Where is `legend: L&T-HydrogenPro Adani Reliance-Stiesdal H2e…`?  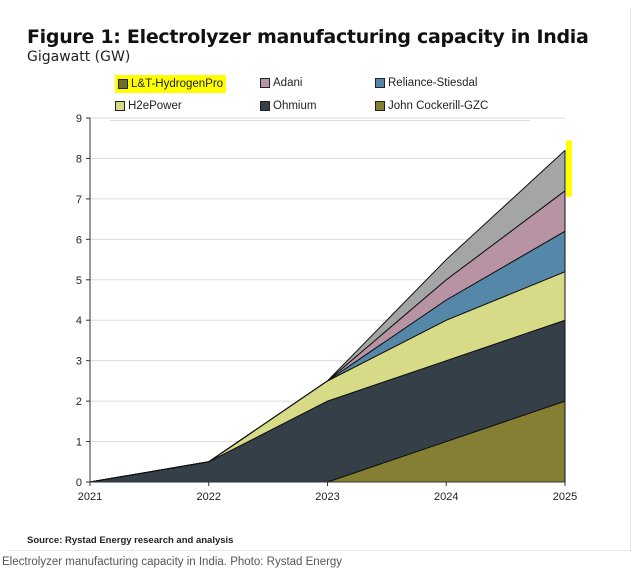 legend: L&T-HydrogenPro Adani Reliance-Stiesdal H2e… is located at coordinates (325, 97).